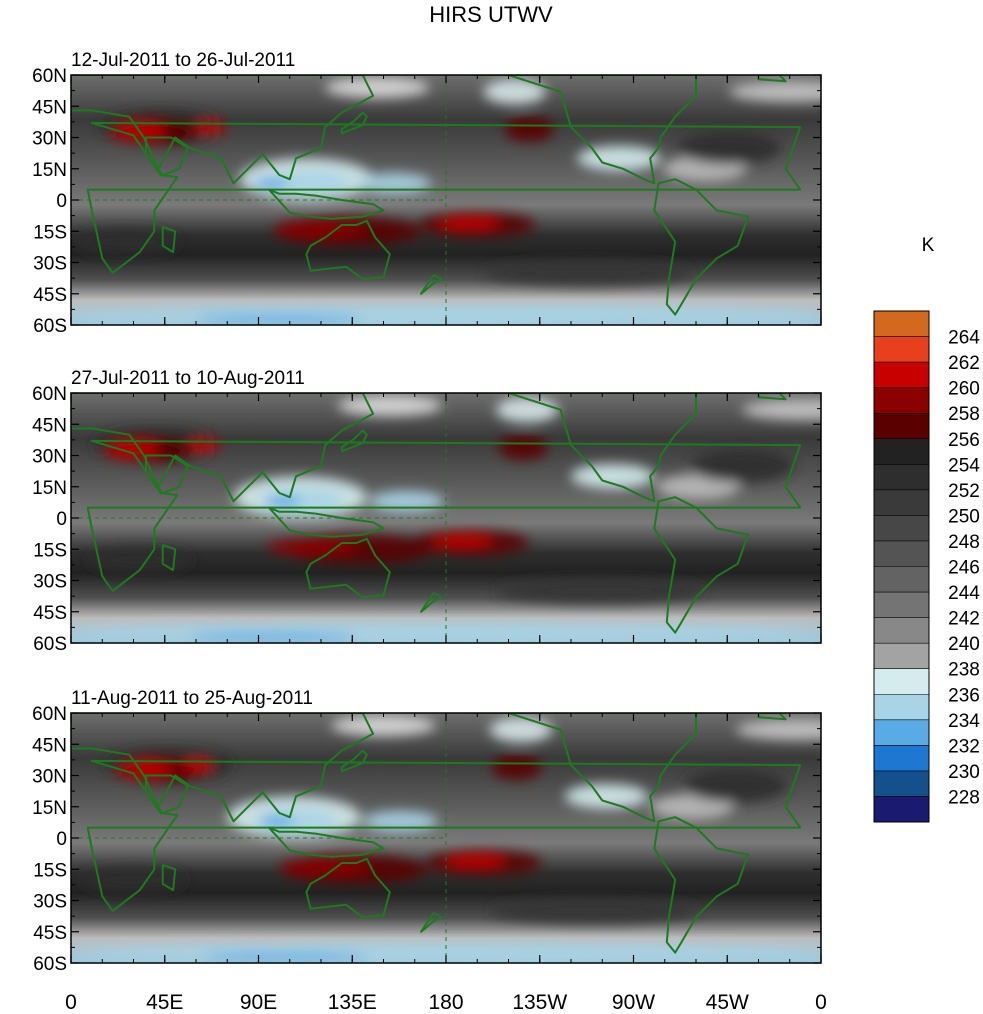  I want to click on panel-subtitle: 11-Aug-2011 to 25-Aug-2011, so click(192, 698).